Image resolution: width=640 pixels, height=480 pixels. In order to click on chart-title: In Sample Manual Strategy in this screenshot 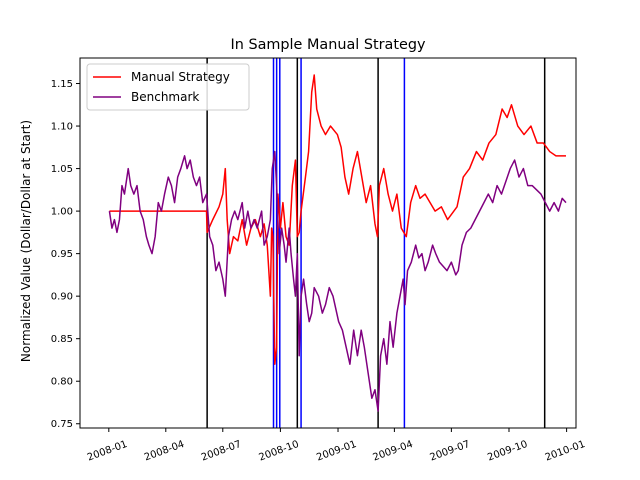, I will do `click(328, 45)`.